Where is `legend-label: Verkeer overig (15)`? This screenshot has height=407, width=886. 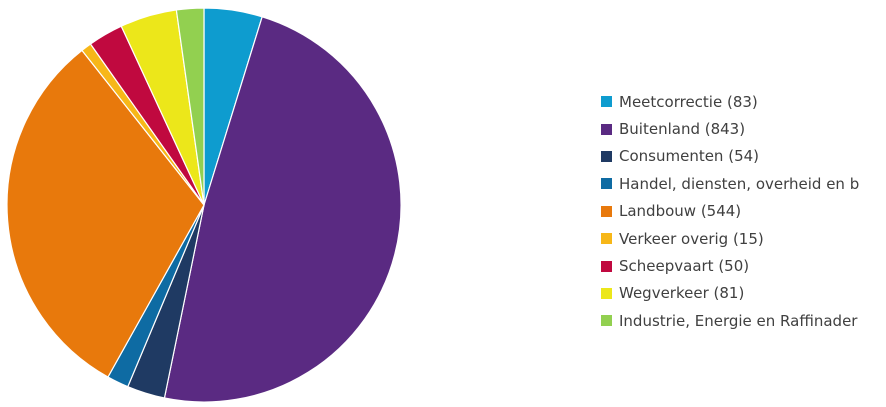 legend-label: Verkeer overig (15) is located at coordinates (691, 238).